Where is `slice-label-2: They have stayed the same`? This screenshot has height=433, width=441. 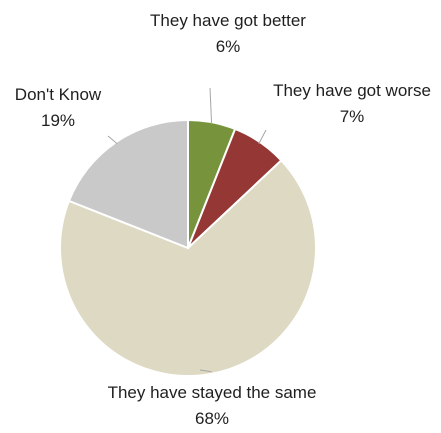 slice-label-2: They have stayed the same is located at coordinates (212, 392).